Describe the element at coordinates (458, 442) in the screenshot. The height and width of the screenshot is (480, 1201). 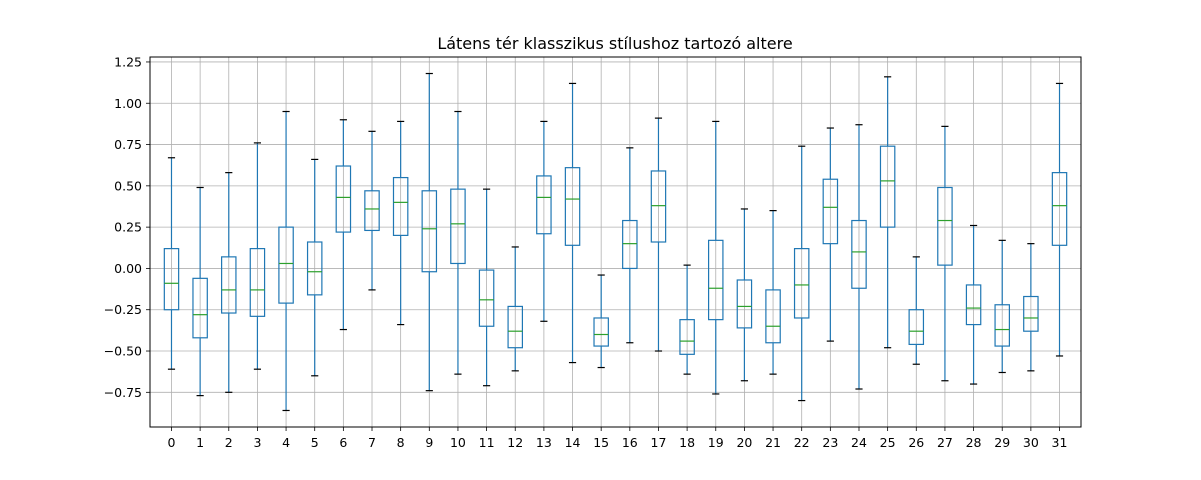
I see `x-tick-label: 10` at that location.